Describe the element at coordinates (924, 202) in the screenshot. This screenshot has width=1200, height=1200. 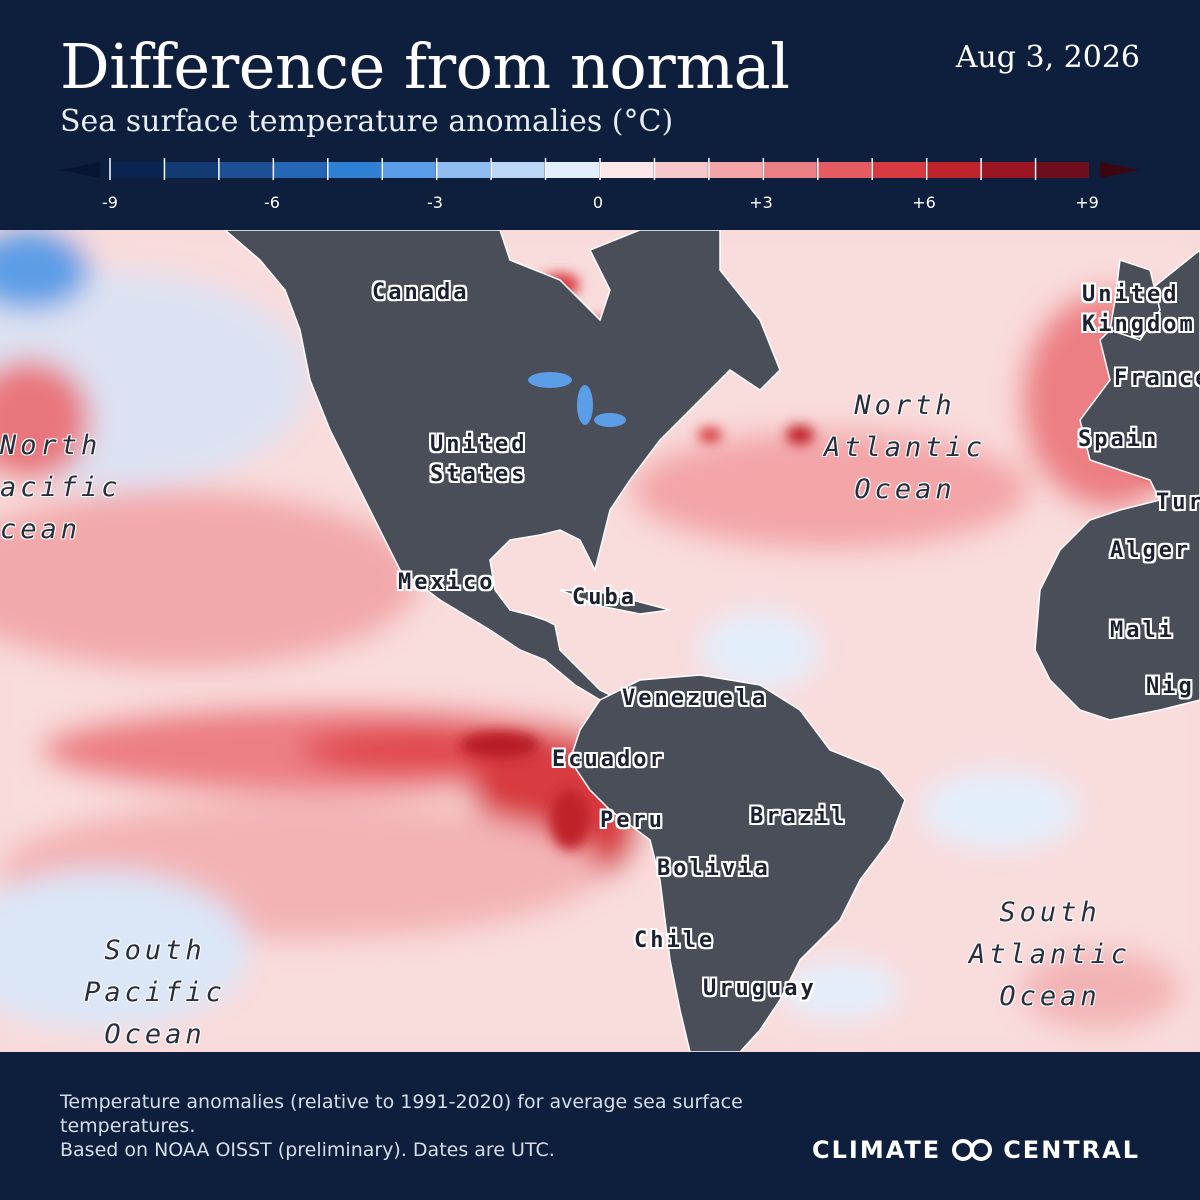
I see `legend-tick: +6` at that location.